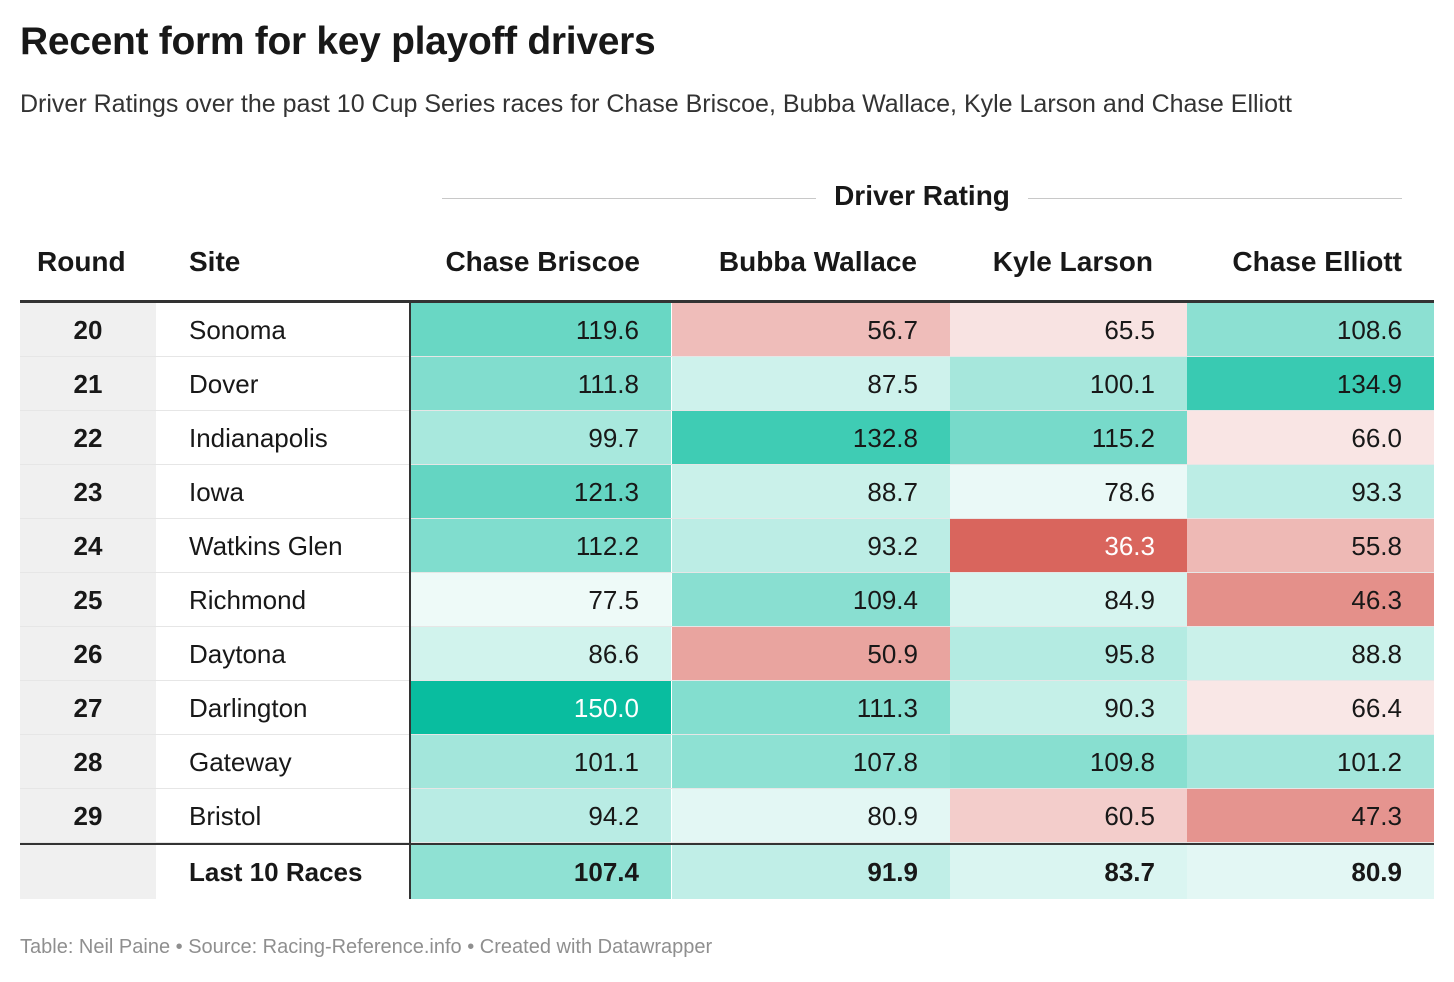  I want to click on rating-cell: 36.3, so click(1068, 546).